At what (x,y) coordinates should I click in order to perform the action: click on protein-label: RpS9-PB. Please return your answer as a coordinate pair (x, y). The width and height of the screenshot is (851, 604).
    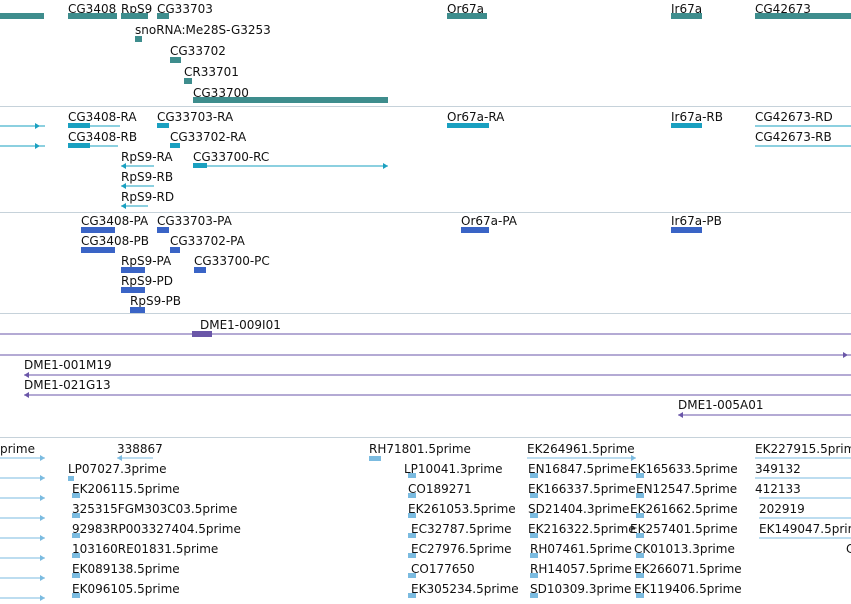
    Looking at the image, I should click on (156, 301).